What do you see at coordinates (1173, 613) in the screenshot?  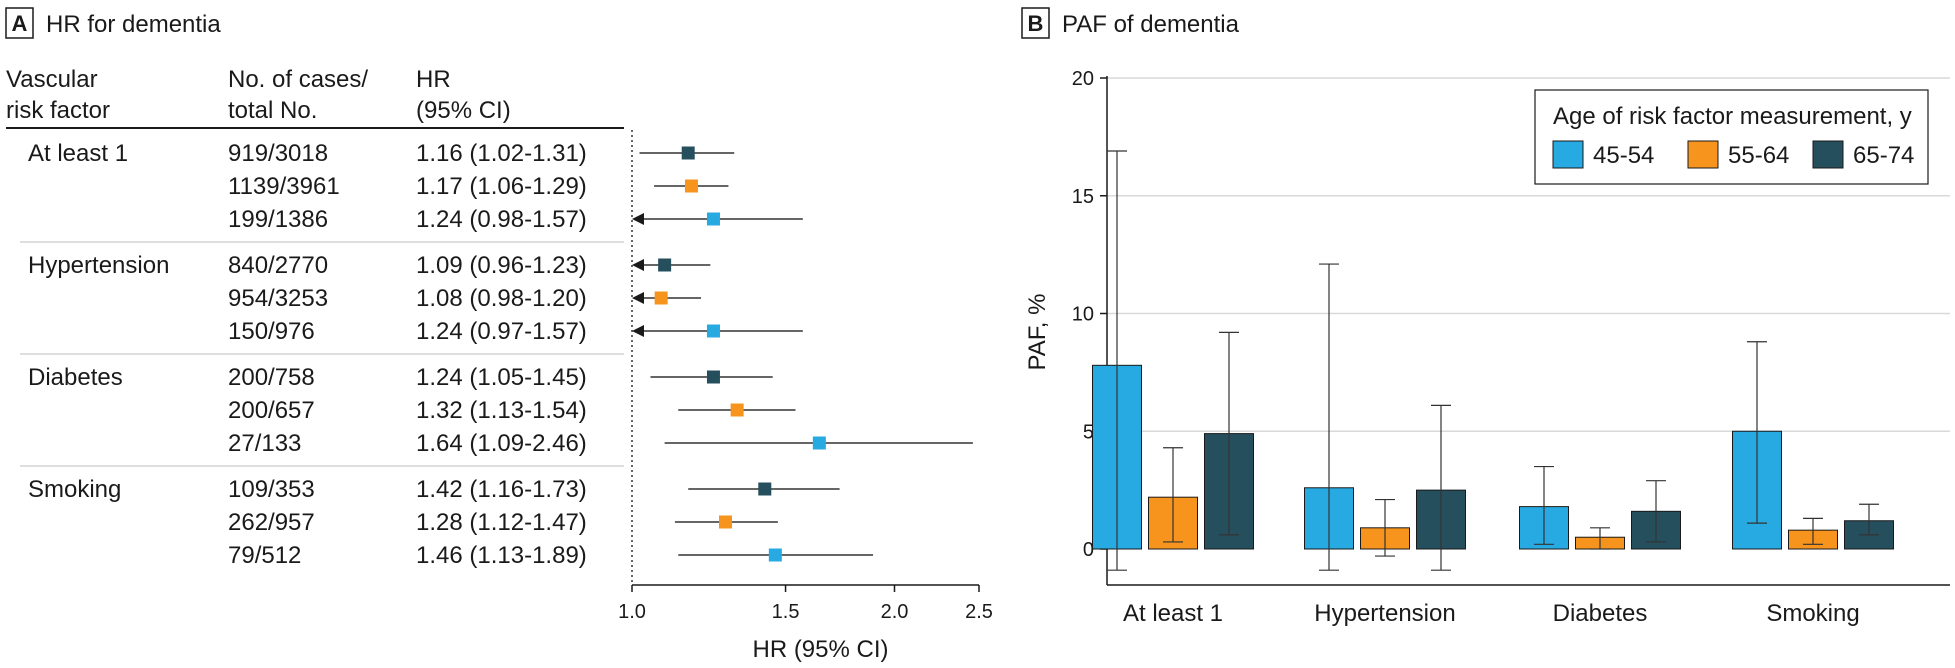 I see `category-label: At least 1` at bounding box center [1173, 613].